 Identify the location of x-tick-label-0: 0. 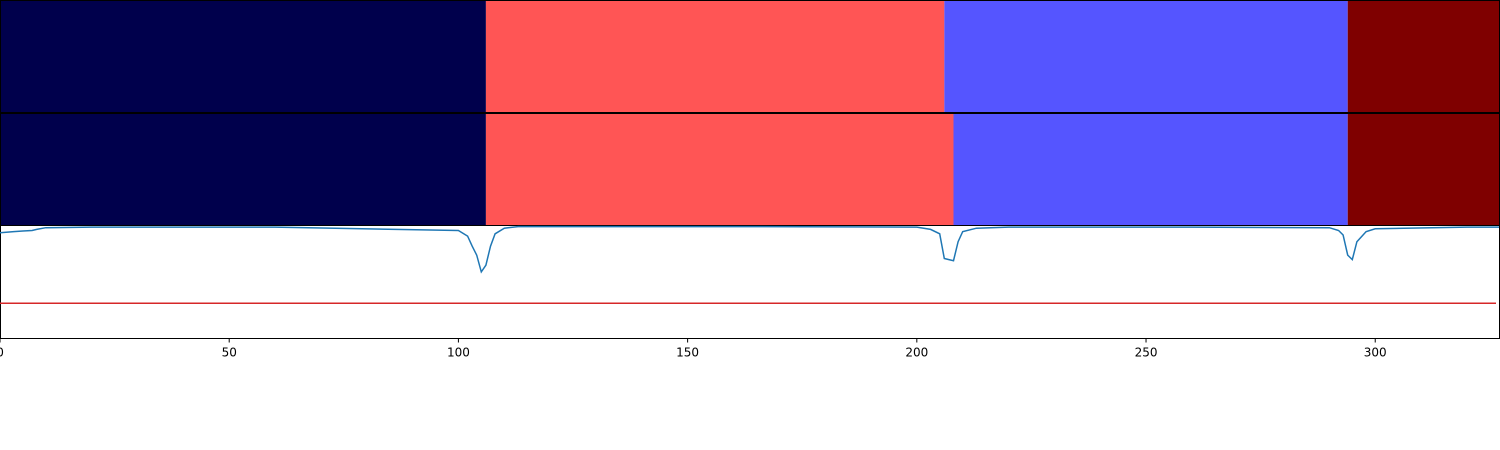
(2, 353).